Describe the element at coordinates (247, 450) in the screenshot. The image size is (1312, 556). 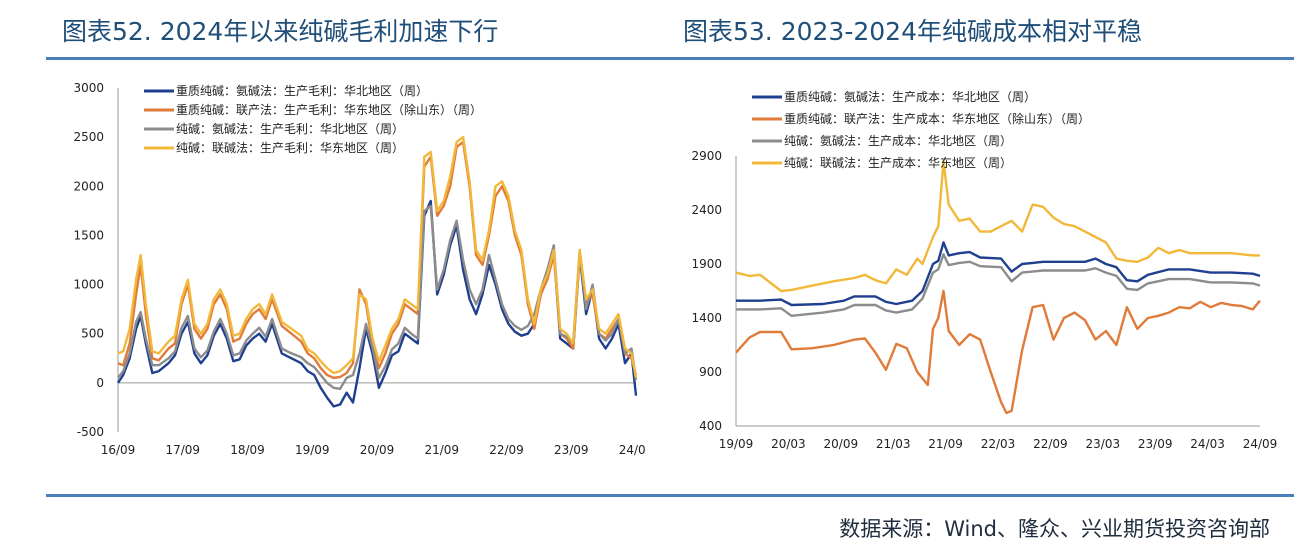
I see `chart1-x-tick-label: 18/09` at that location.